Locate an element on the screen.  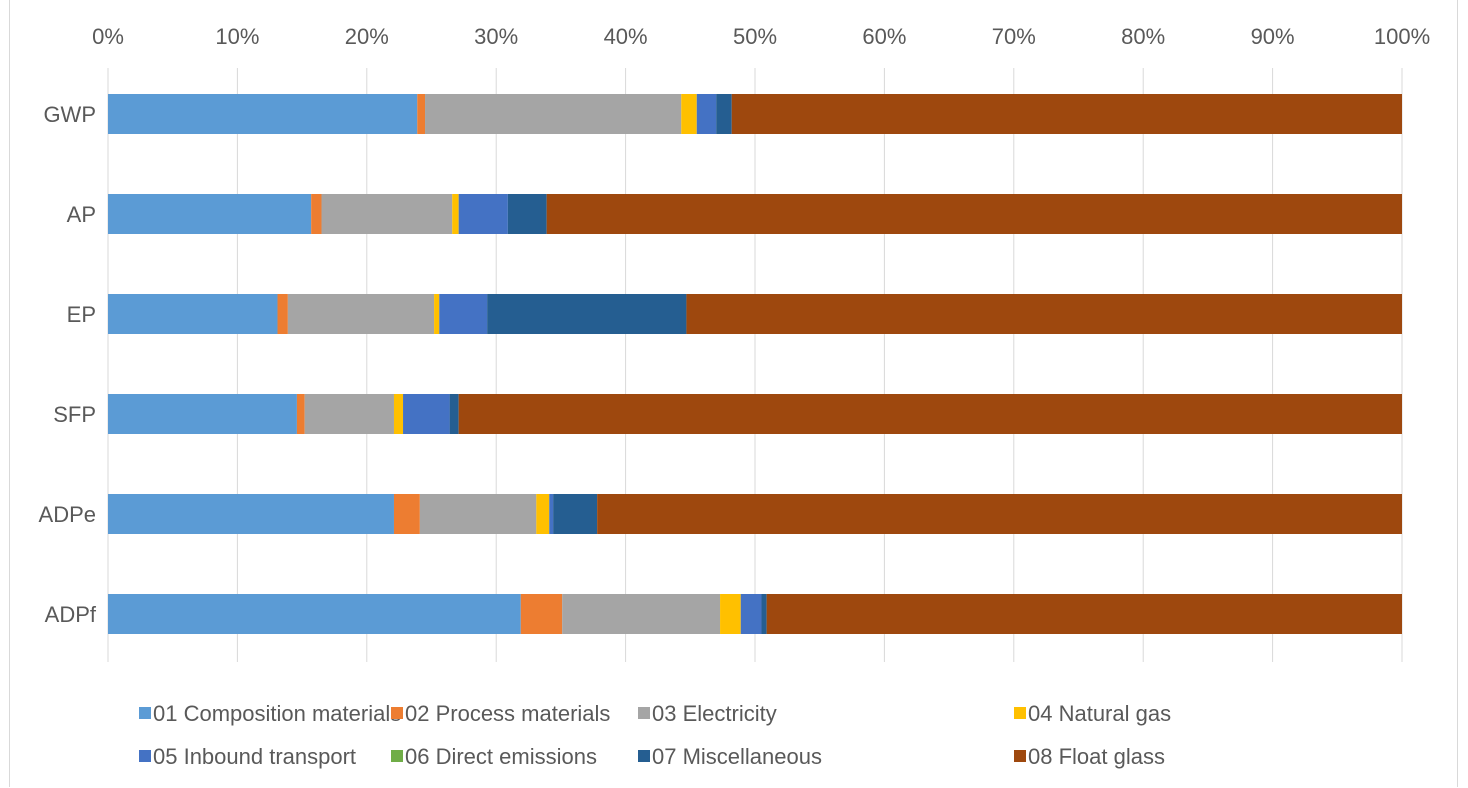
y-category-label: ADPe is located at coordinates (67, 514).